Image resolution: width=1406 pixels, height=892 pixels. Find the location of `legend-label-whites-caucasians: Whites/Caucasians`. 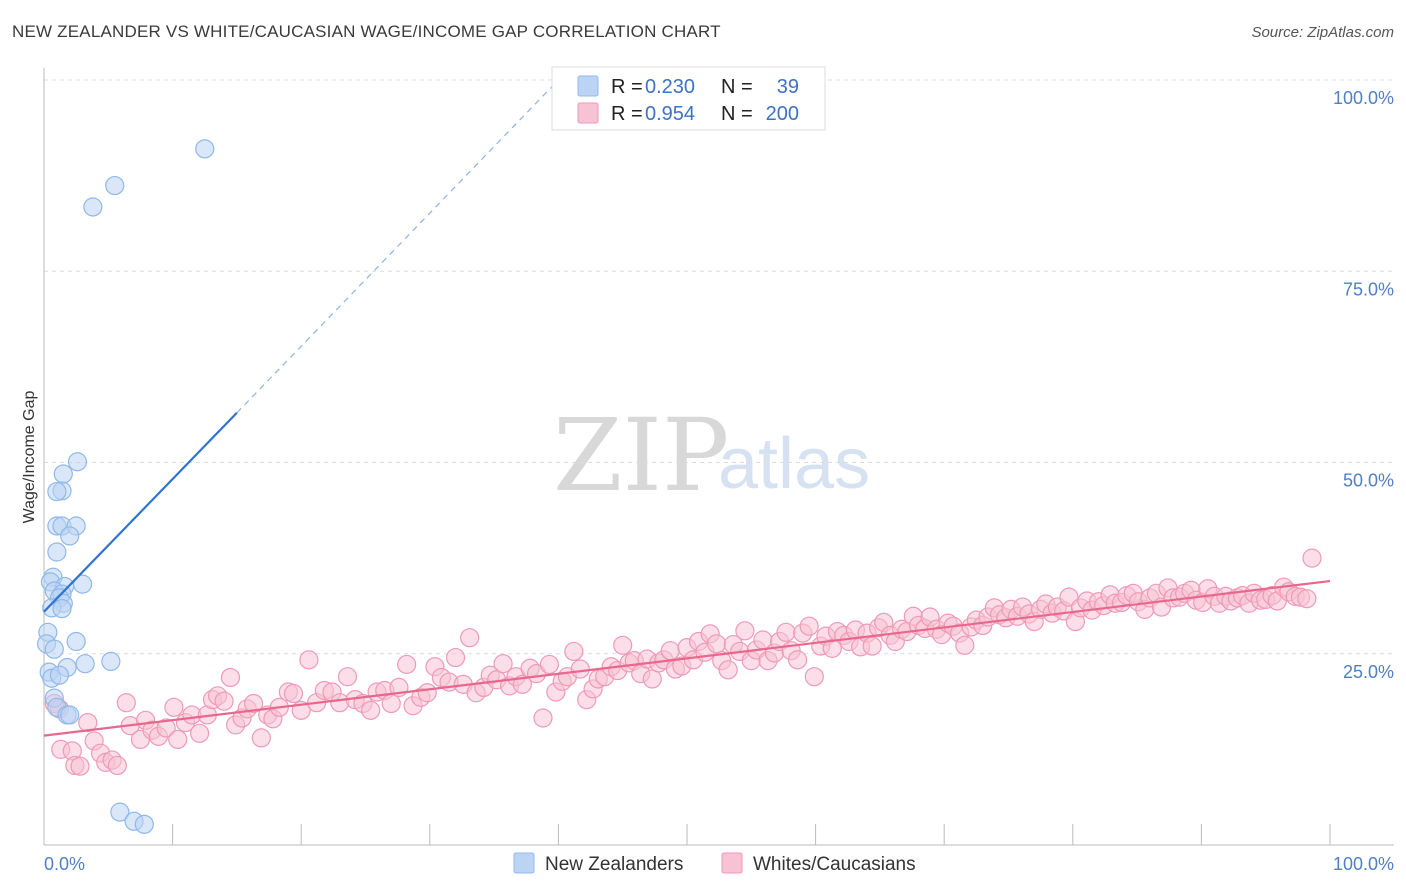

legend-label-whites-caucasians: Whites/Caucasians is located at coordinates (834, 864).